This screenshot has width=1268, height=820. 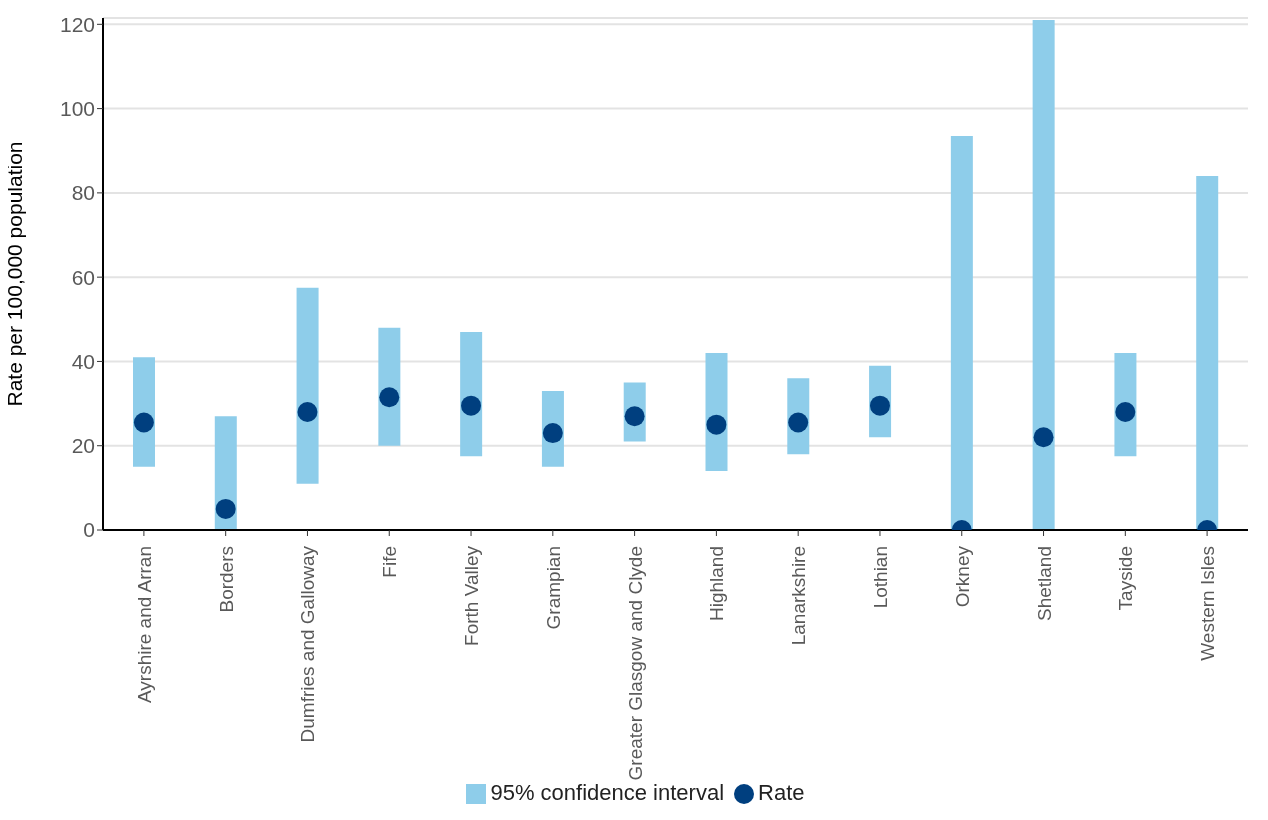 What do you see at coordinates (226, 579) in the screenshot?
I see `x-tick-label: Borders` at bounding box center [226, 579].